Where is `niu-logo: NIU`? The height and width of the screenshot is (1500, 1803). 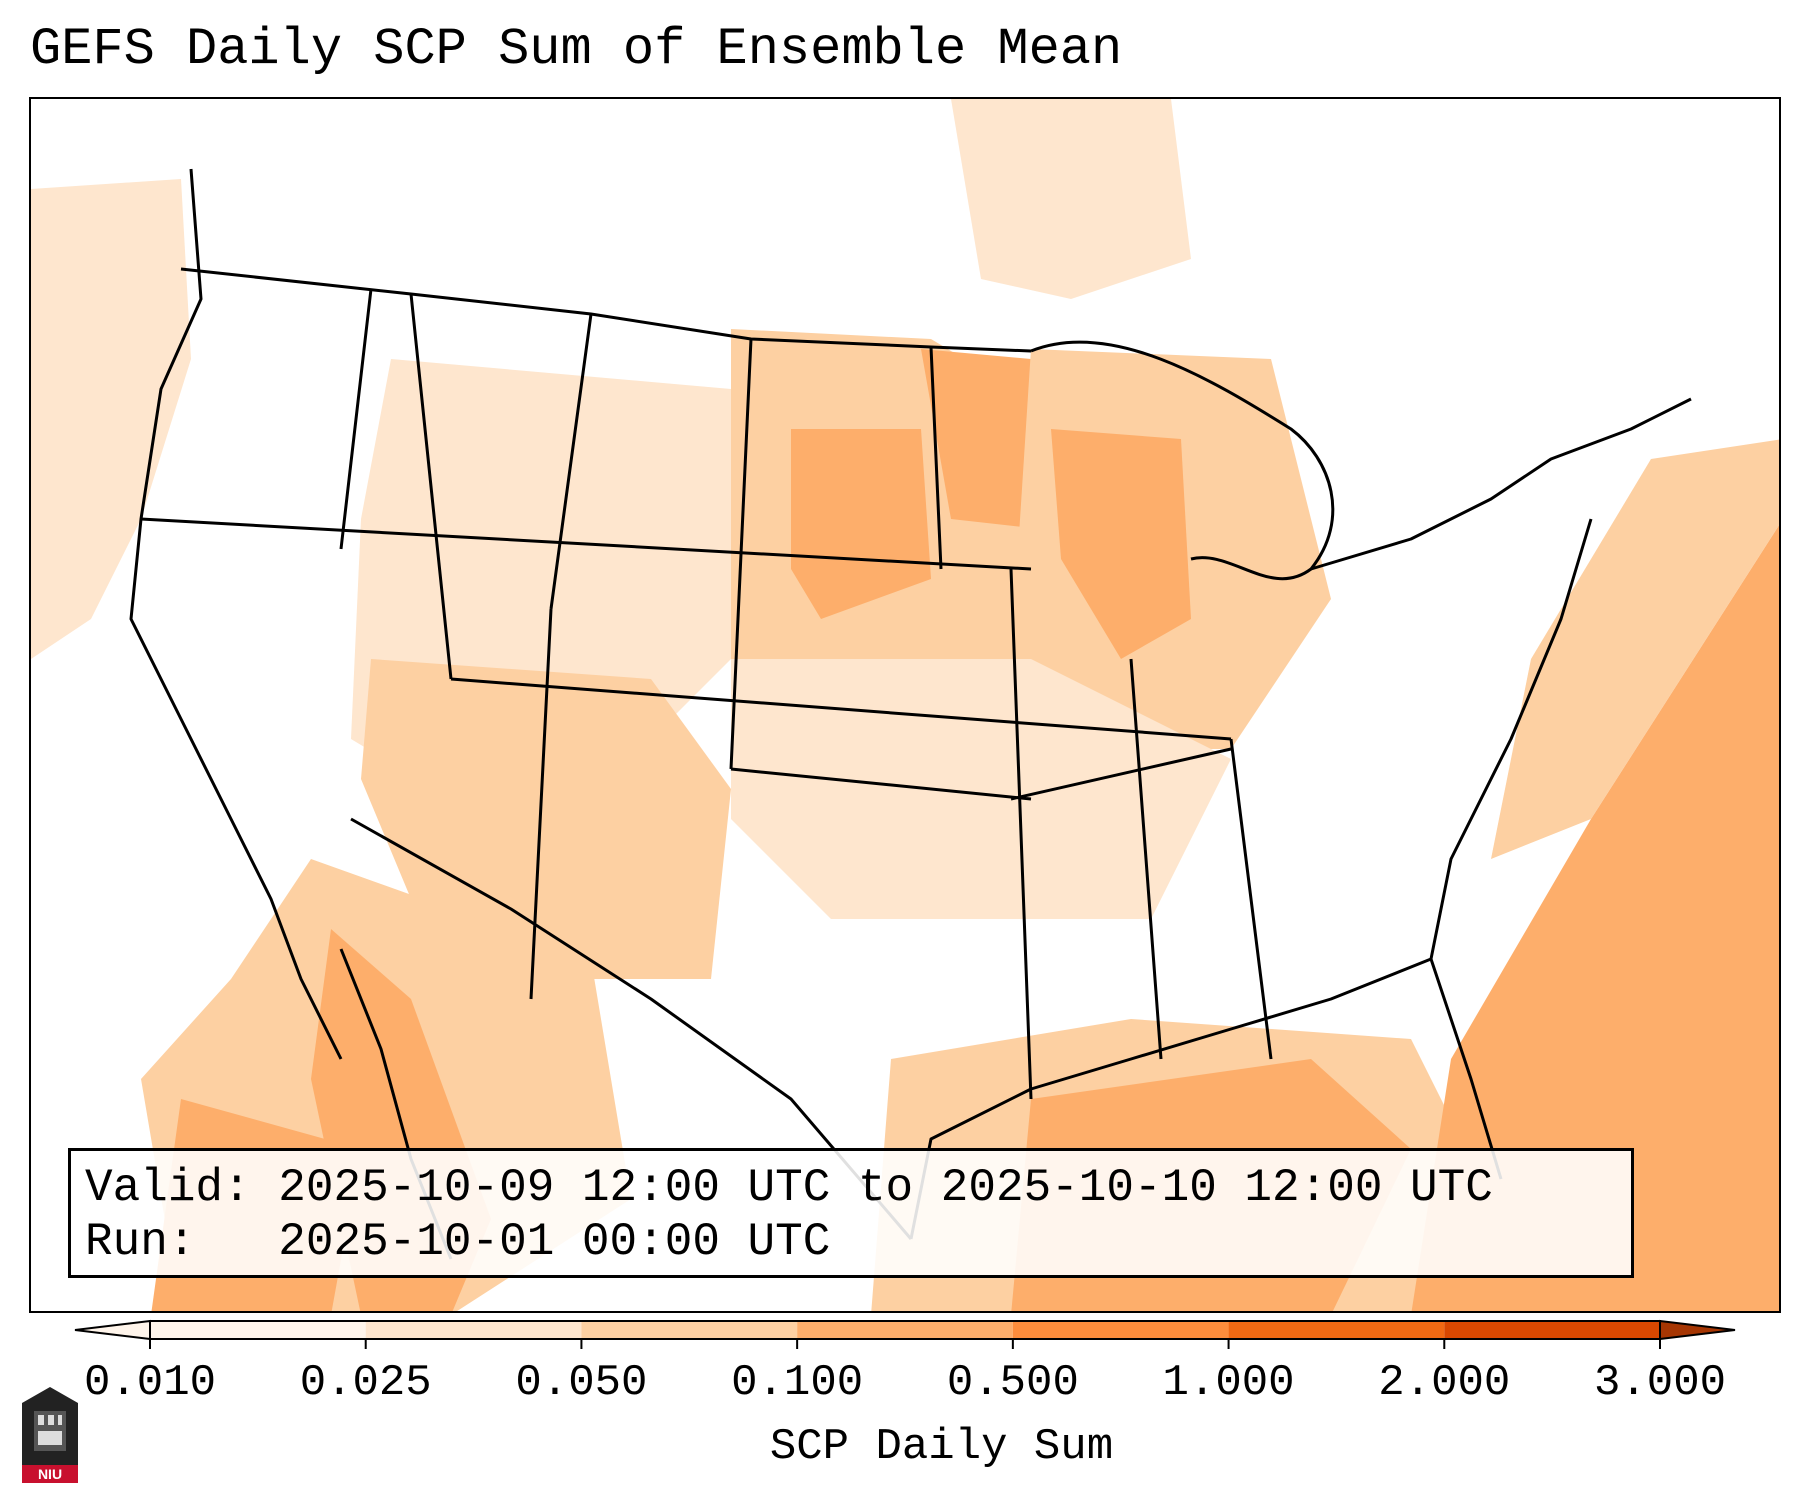
niu-logo: NIU is located at coordinates (50, 1435).